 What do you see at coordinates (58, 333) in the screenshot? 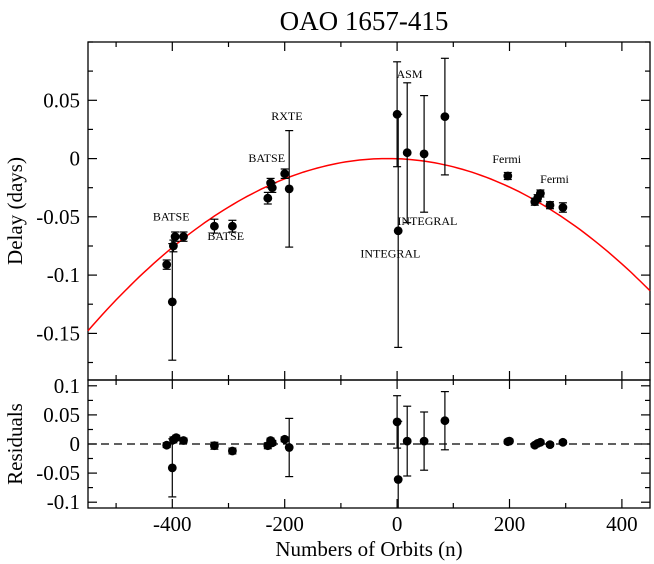
I see `y-tick-label: -0.15` at bounding box center [58, 333].